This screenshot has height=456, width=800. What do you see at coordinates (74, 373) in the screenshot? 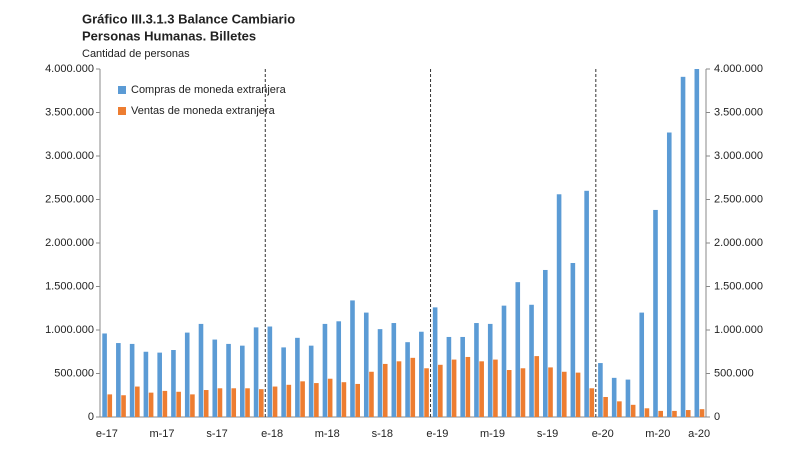
I see `y-tick-label: 500.000` at bounding box center [74, 373].